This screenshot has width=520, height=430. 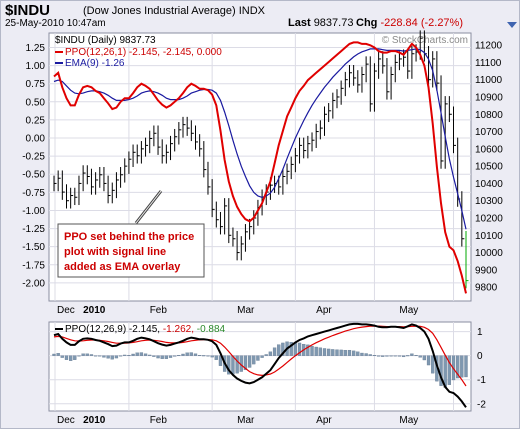 What do you see at coordinates (333, 23) in the screenshot?
I see `last-value: 9837.73` at bounding box center [333, 23].